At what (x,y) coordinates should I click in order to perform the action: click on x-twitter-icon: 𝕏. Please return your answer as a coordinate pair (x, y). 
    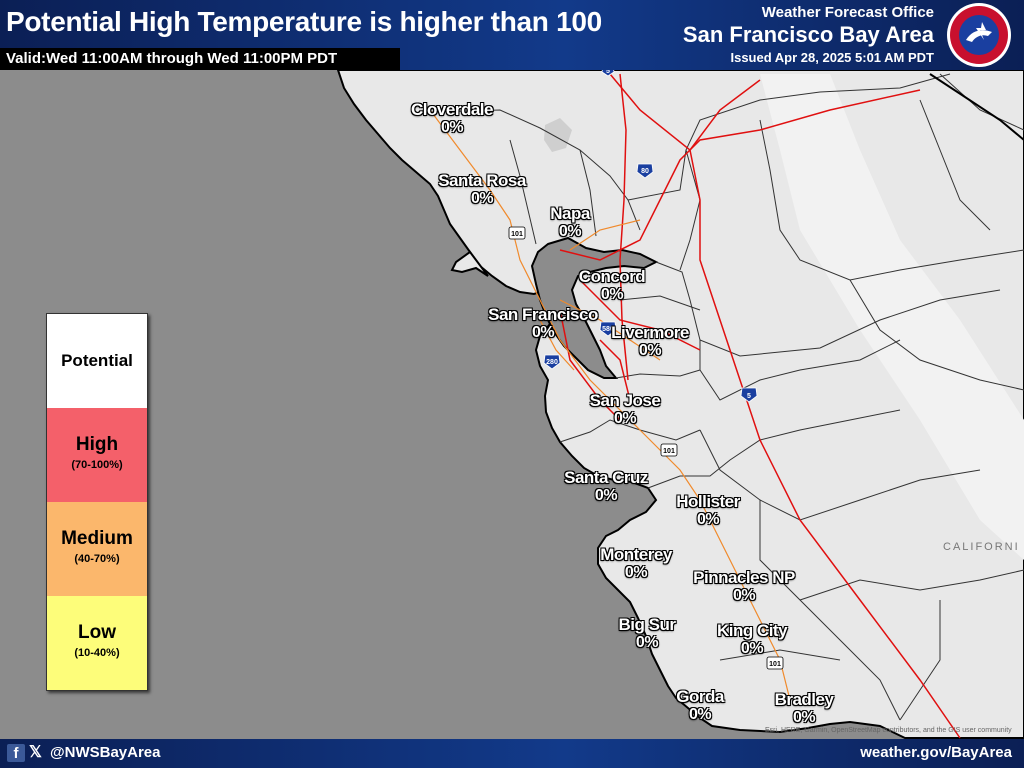
    Looking at the image, I should click on (35, 752).